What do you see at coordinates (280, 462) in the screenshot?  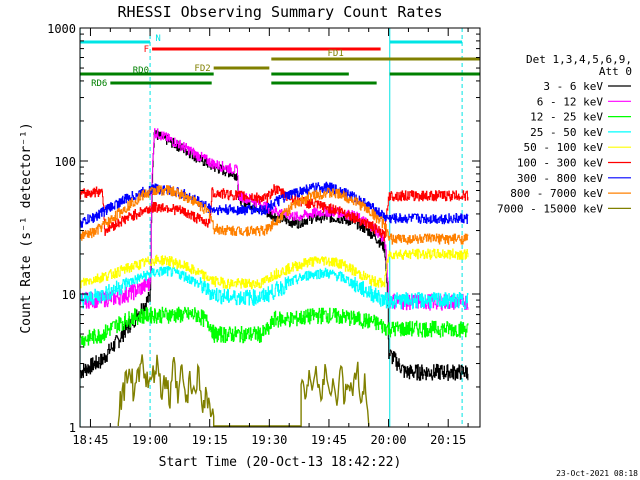 I see `x-axis-label: Start Time (20-Oct-13 18:42:22)` at bounding box center [280, 462].